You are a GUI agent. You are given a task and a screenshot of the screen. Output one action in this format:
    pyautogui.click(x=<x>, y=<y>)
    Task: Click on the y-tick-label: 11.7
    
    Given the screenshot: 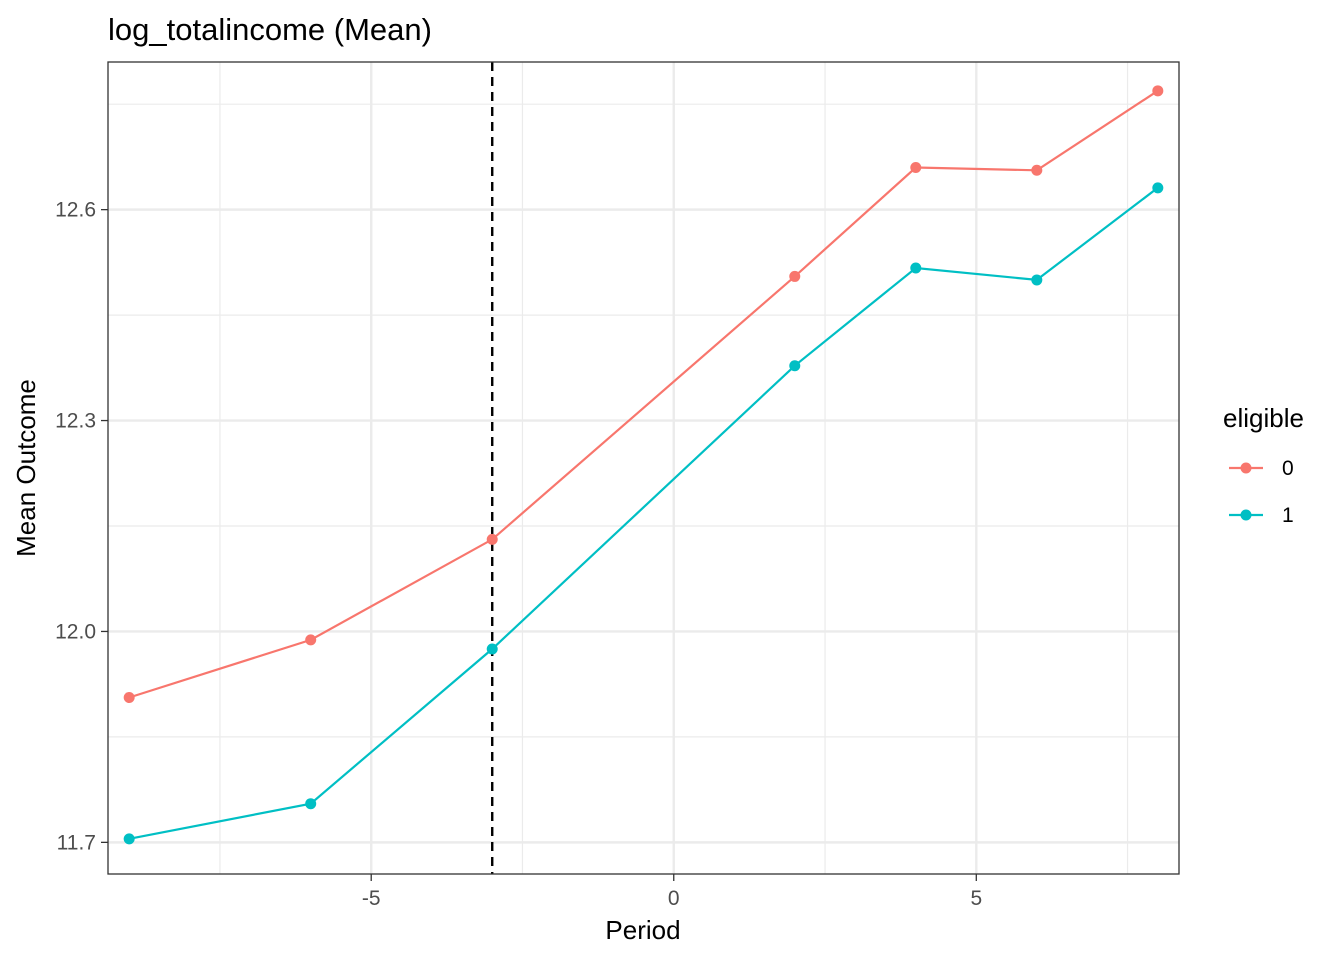 What is the action you would take?
    pyautogui.click(x=76, y=842)
    